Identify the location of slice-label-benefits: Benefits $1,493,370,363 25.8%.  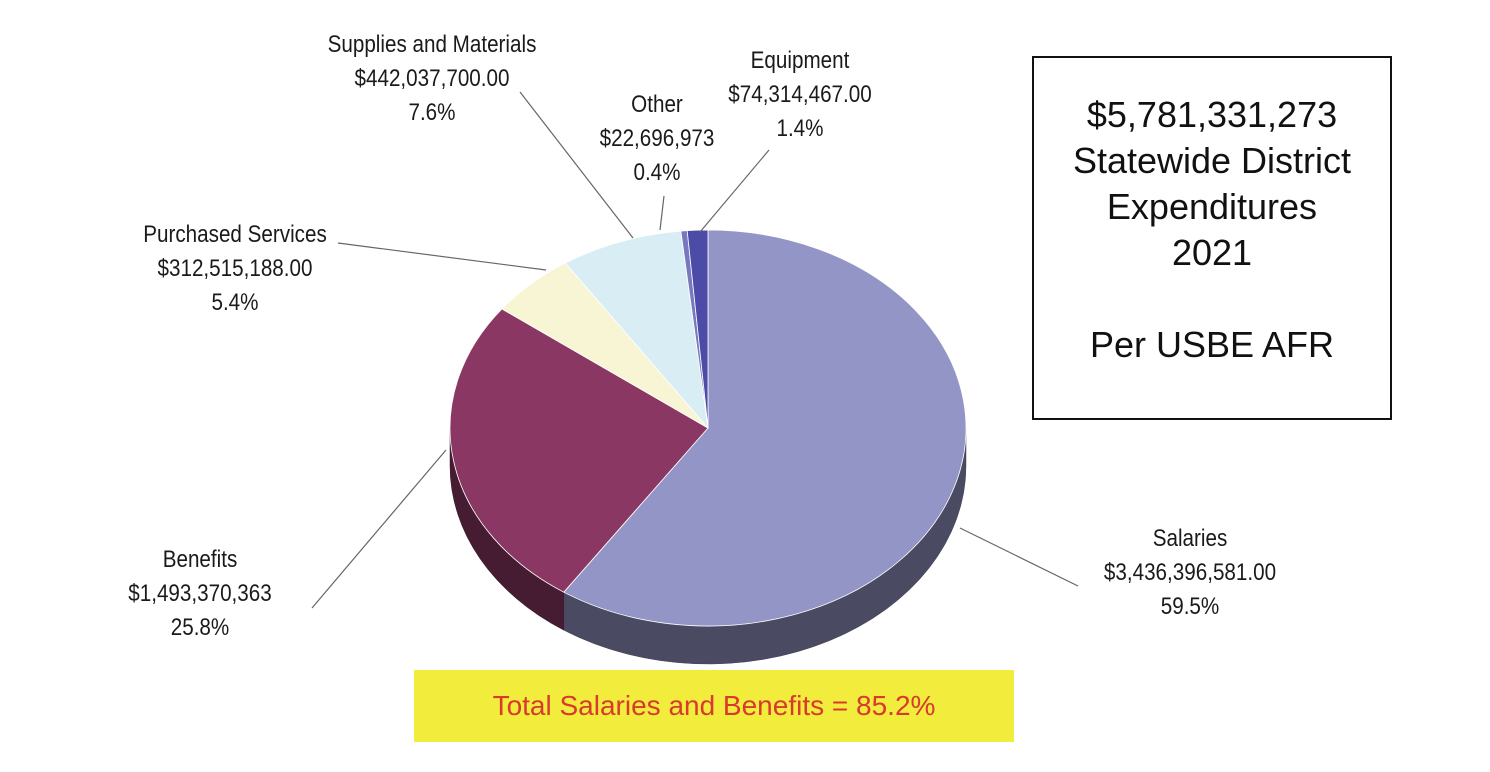
(200, 594).